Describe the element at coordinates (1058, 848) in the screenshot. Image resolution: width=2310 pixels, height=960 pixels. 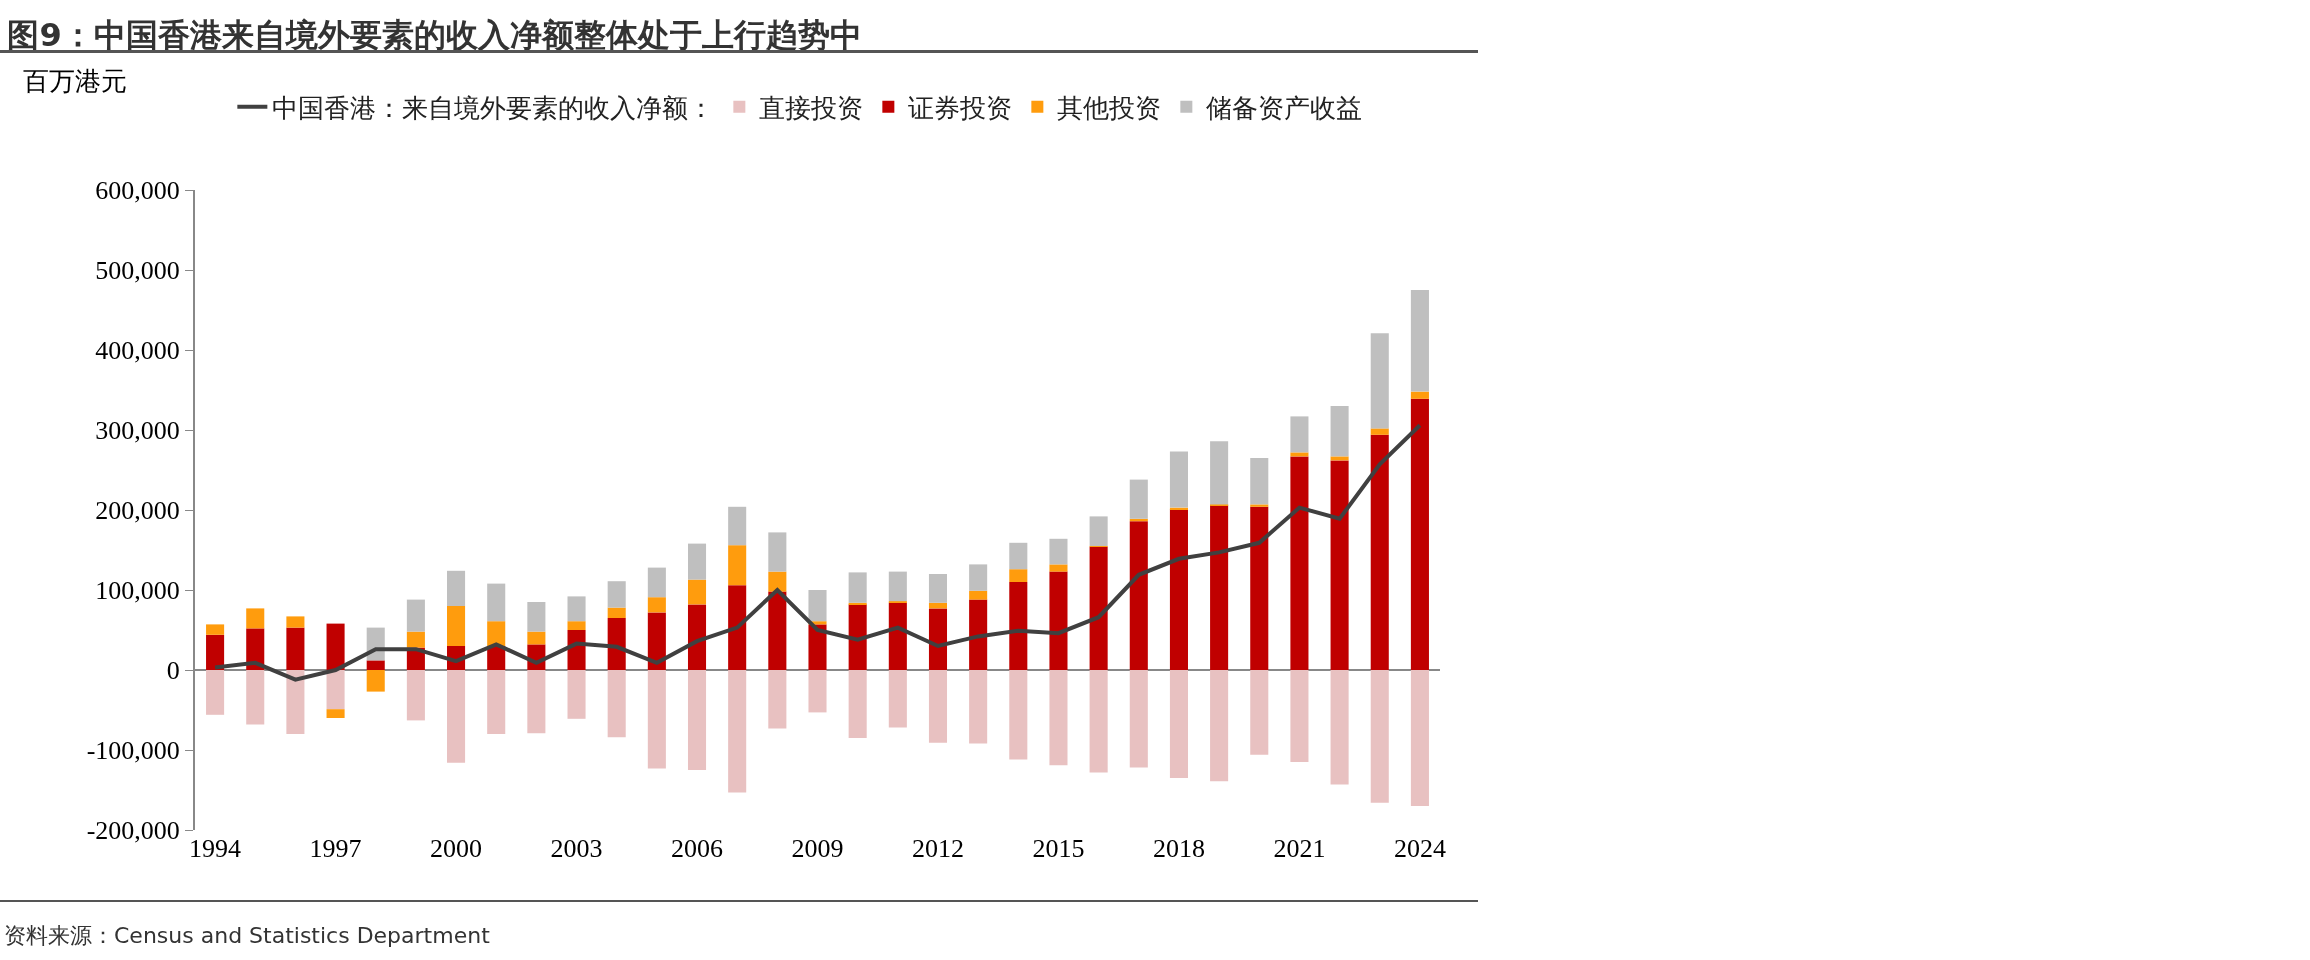
I see `x-tick-label: 2015` at that location.